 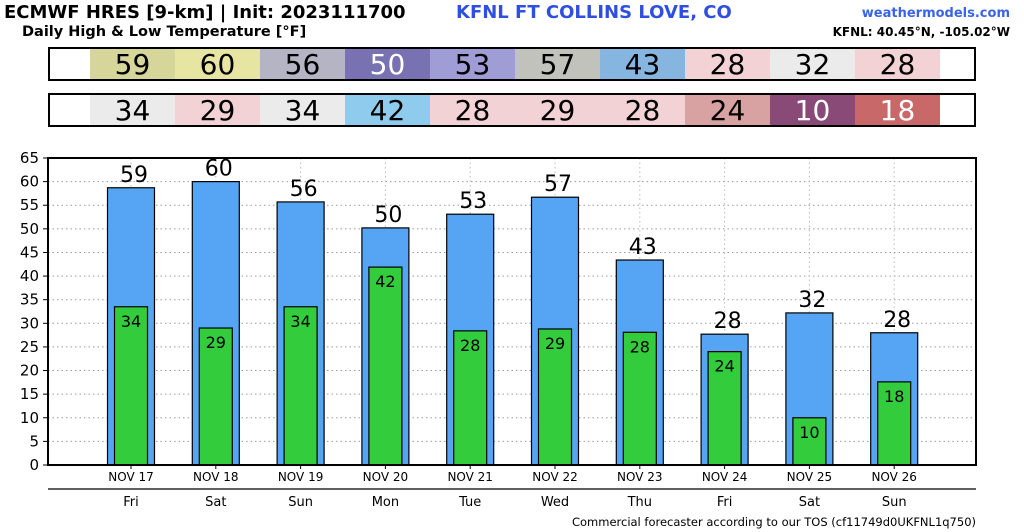 I want to click on date-label: NOV 19, so click(x=301, y=477).